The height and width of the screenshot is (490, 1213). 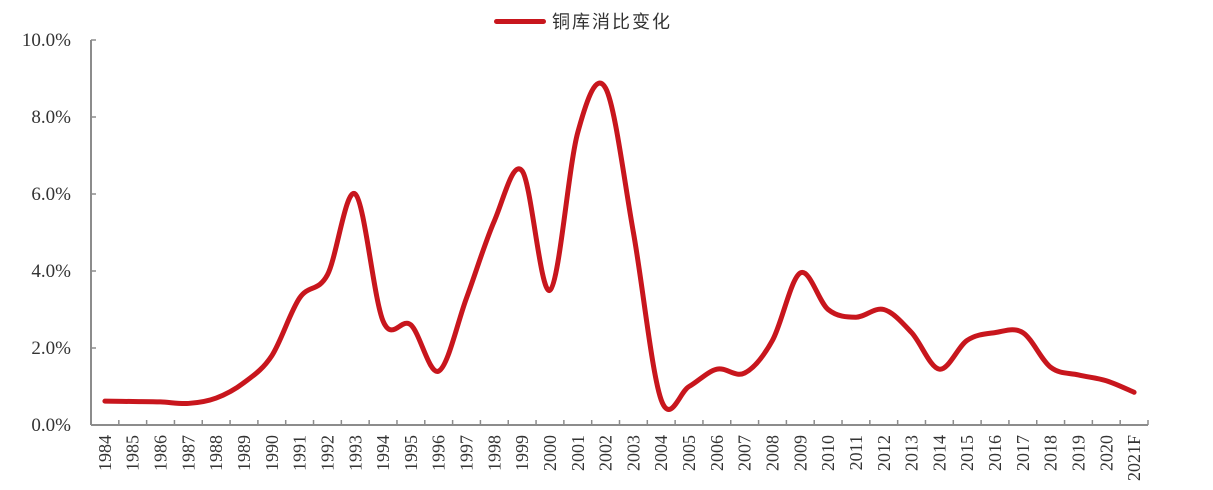 What do you see at coordinates (1106, 453) in the screenshot?
I see `x-tick-label: 2020` at bounding box center [1106, 453].